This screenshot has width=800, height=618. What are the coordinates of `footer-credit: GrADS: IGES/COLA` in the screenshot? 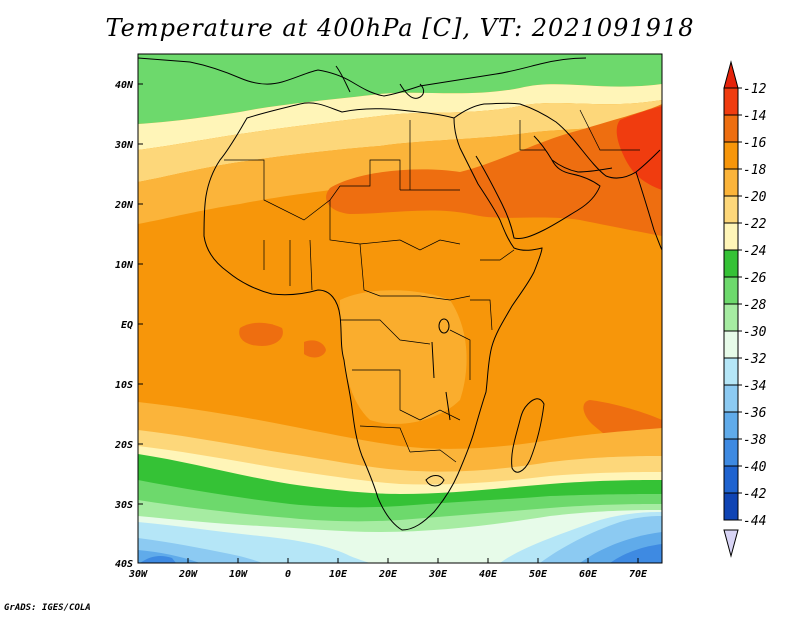 It's located at (47, 608).